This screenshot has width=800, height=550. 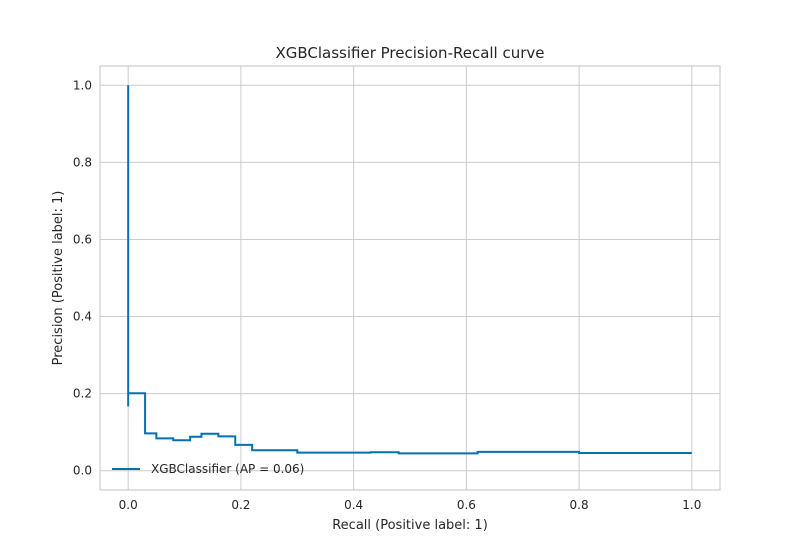 I want to click on x-tick-label: 0.0, so click(x=128, y=505).